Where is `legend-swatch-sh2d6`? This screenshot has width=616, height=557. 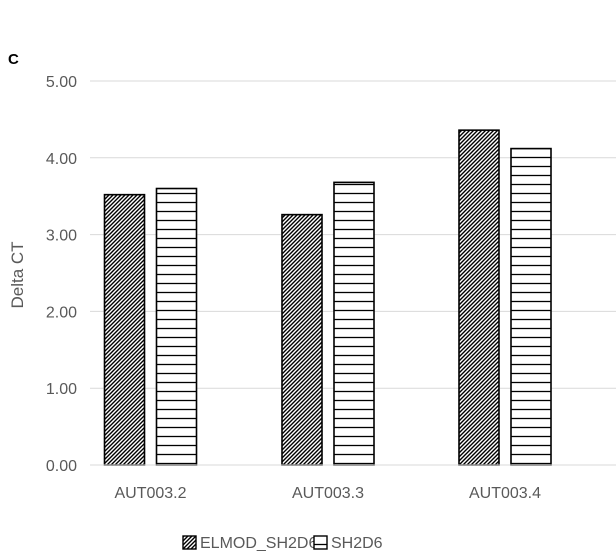
legend-swatch-sh2d6 is located at coordinates (320, 542).